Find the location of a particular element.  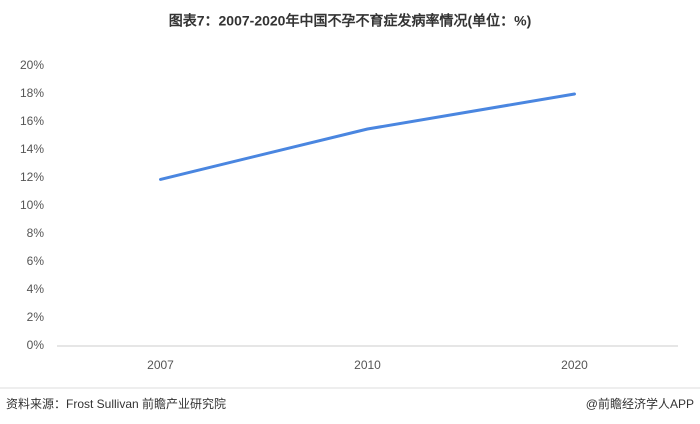

y-tick-label: 8% is located at coordinates (36, 233).